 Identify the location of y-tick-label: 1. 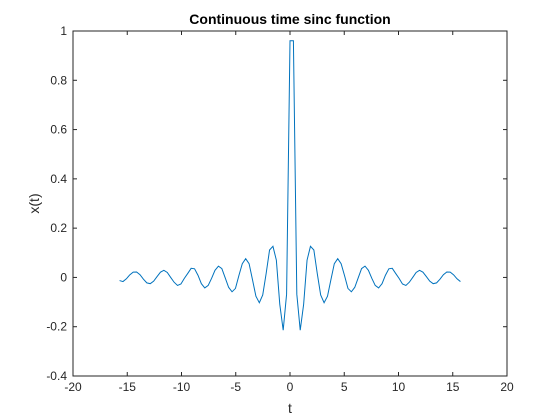
(63, 31).